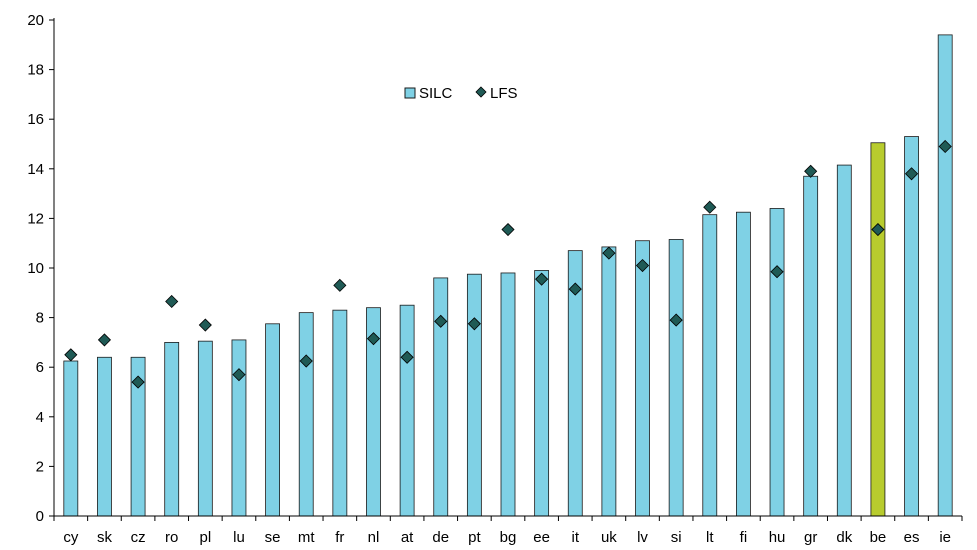  I want to click on marker-lfs-lt, so click(710, 207).